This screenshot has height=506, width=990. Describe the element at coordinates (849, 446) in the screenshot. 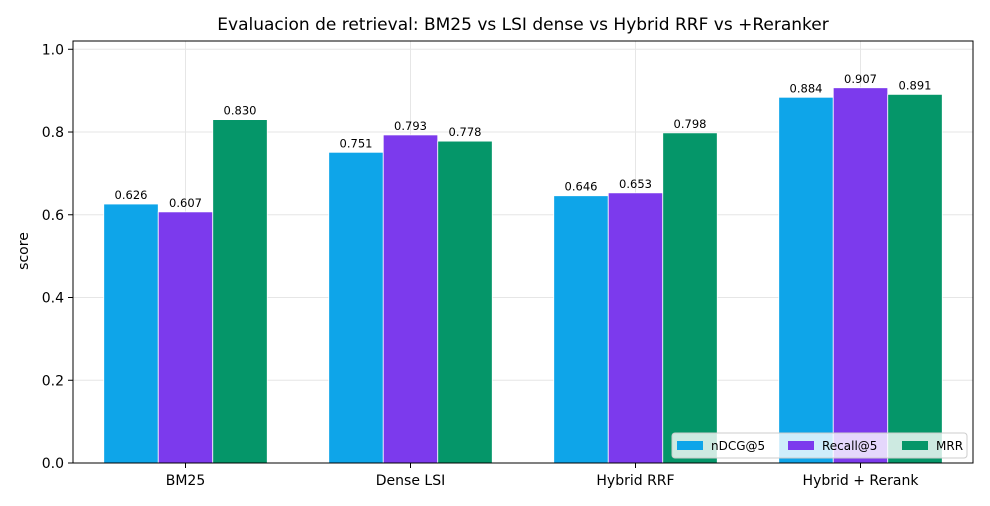

I see `legend-label: Recall@5` at that location.